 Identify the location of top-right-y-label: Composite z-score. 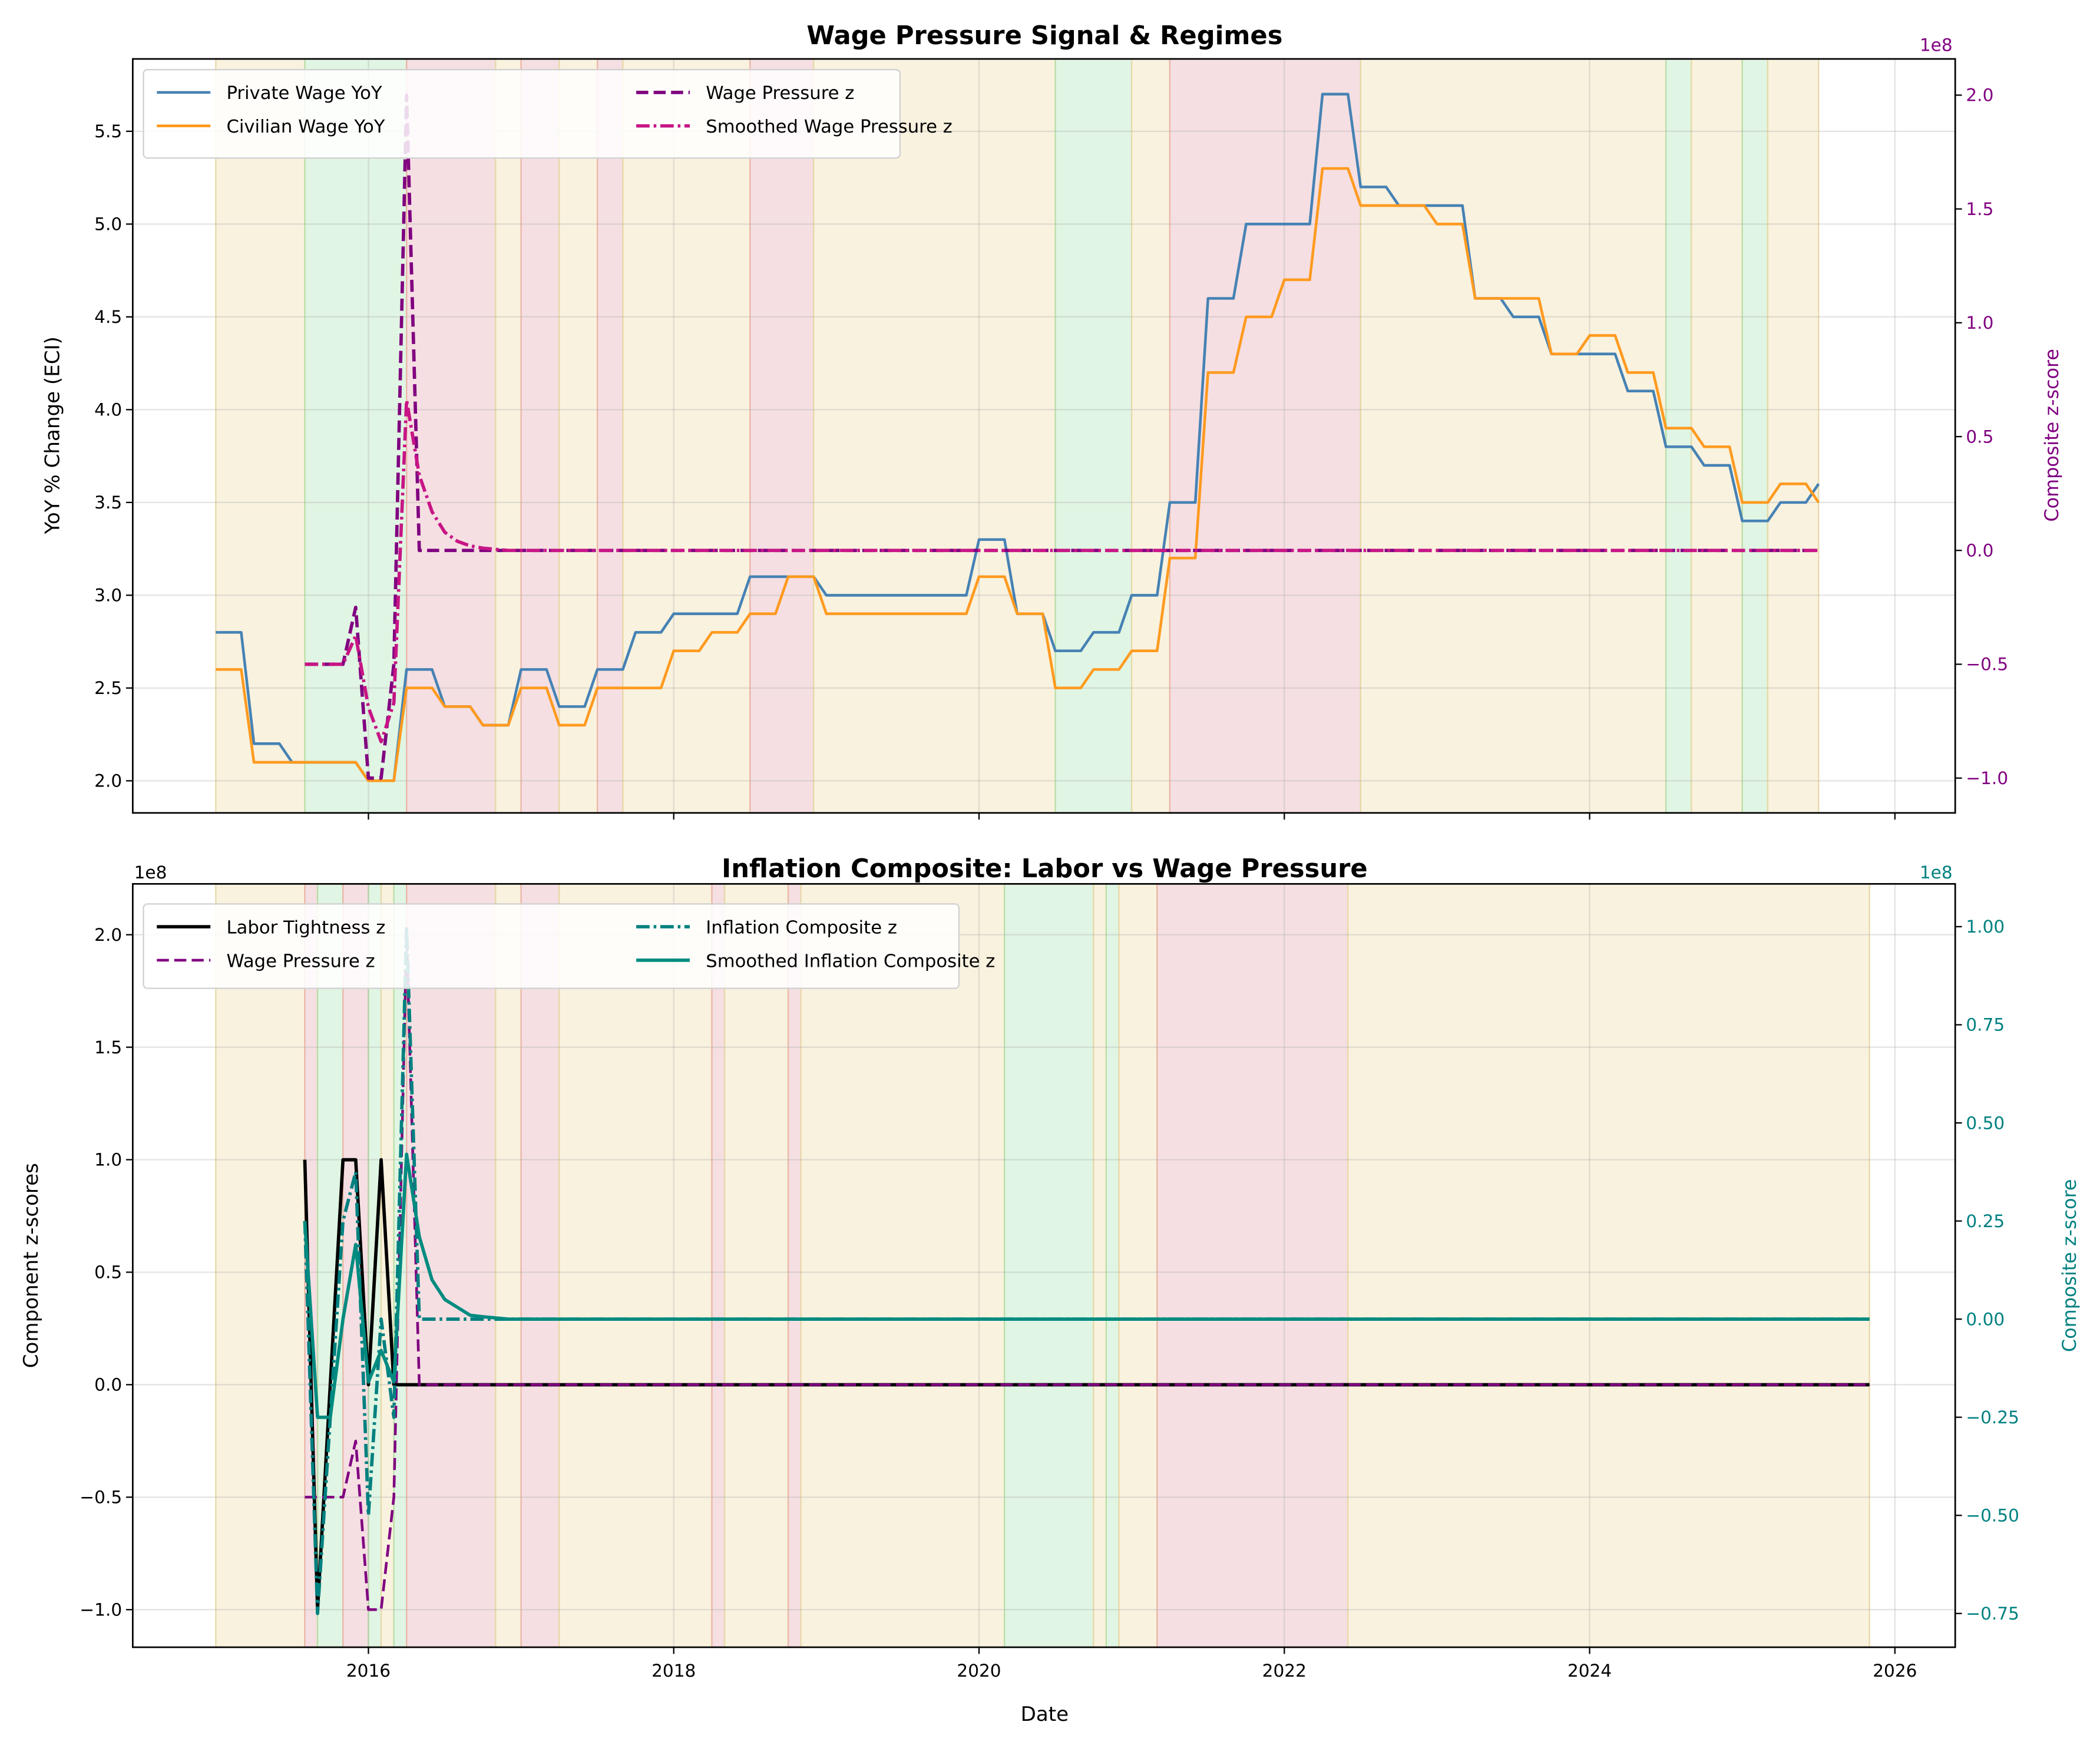
(2052, 435).